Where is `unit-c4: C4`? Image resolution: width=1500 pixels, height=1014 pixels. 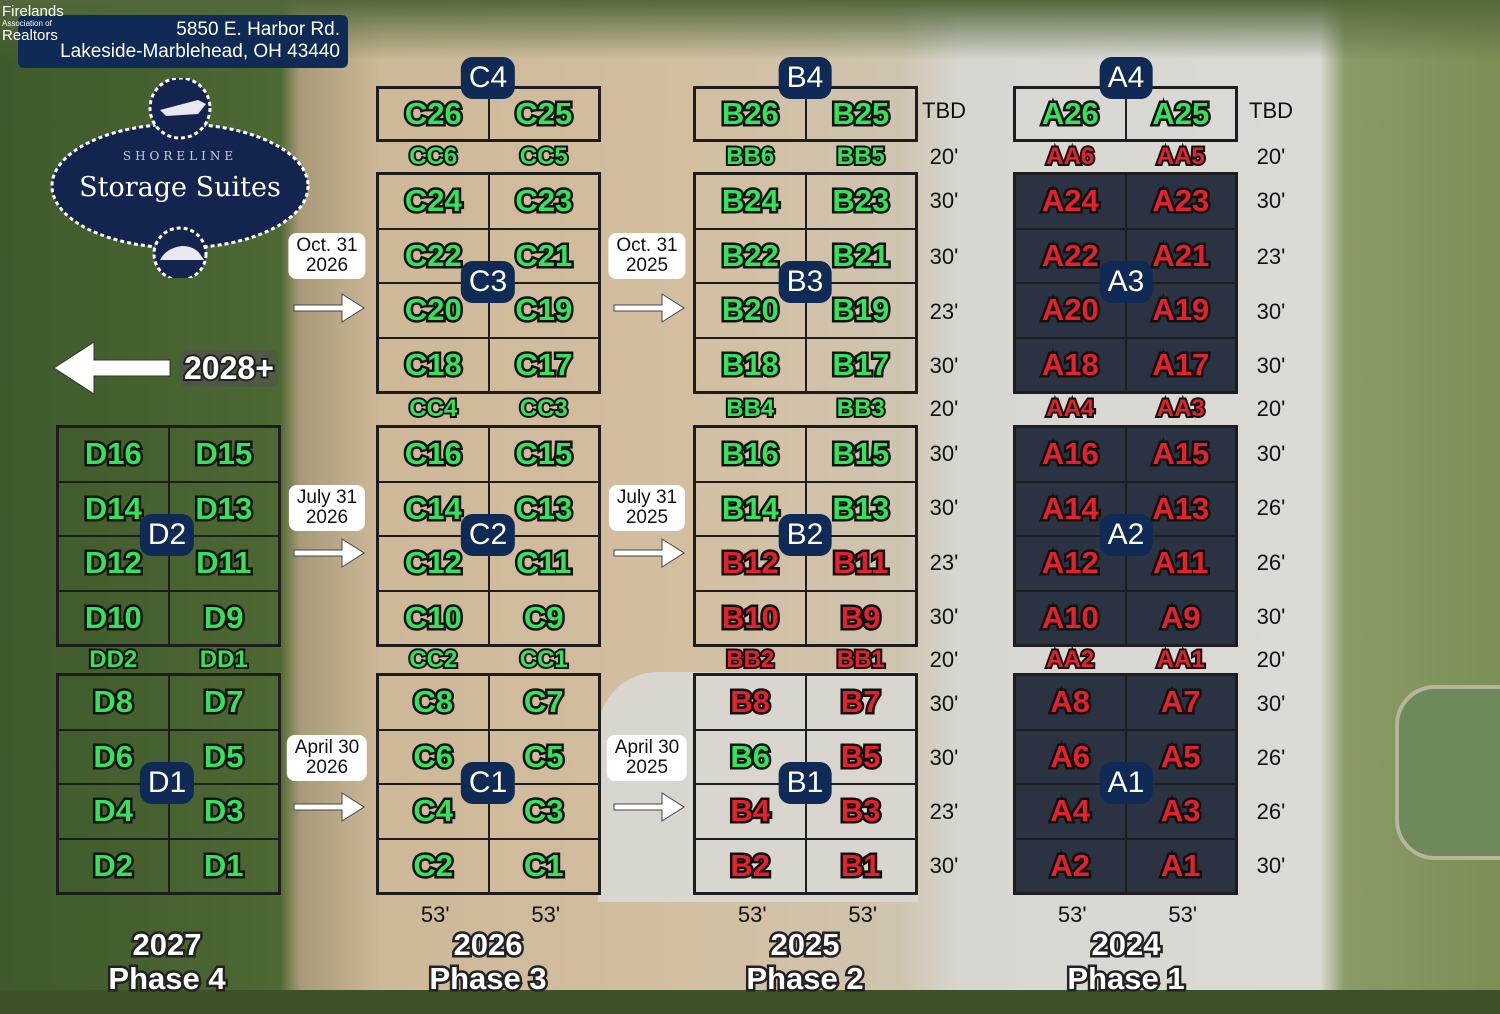
unit-c4: C4 is located at coordinates (433, 811).